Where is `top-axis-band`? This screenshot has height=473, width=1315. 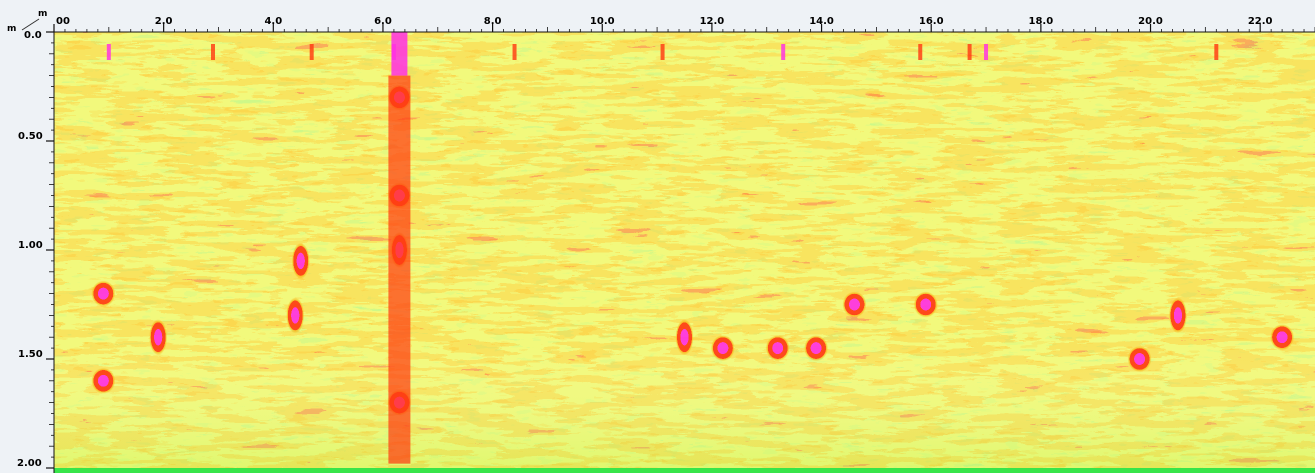 top-axis-band is located at coordinates (684, 16).